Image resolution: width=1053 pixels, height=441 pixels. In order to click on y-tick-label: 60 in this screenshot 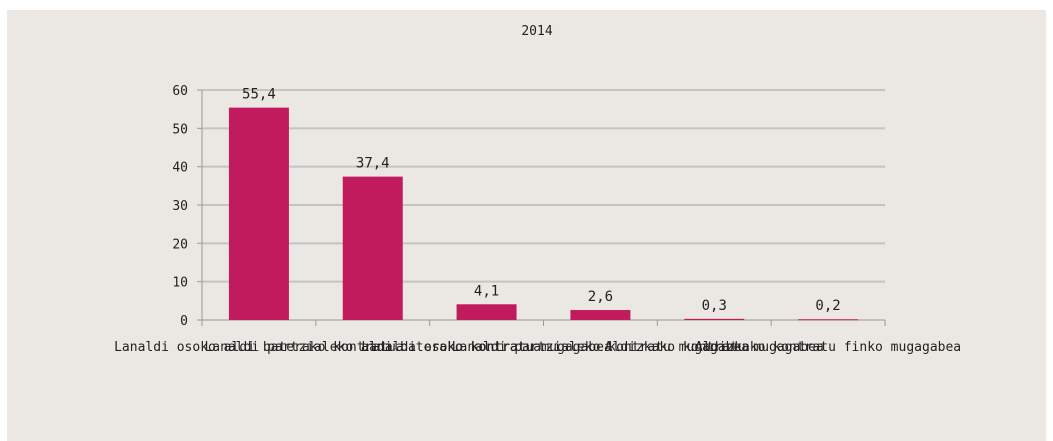, I will do `click(180, 91)`.